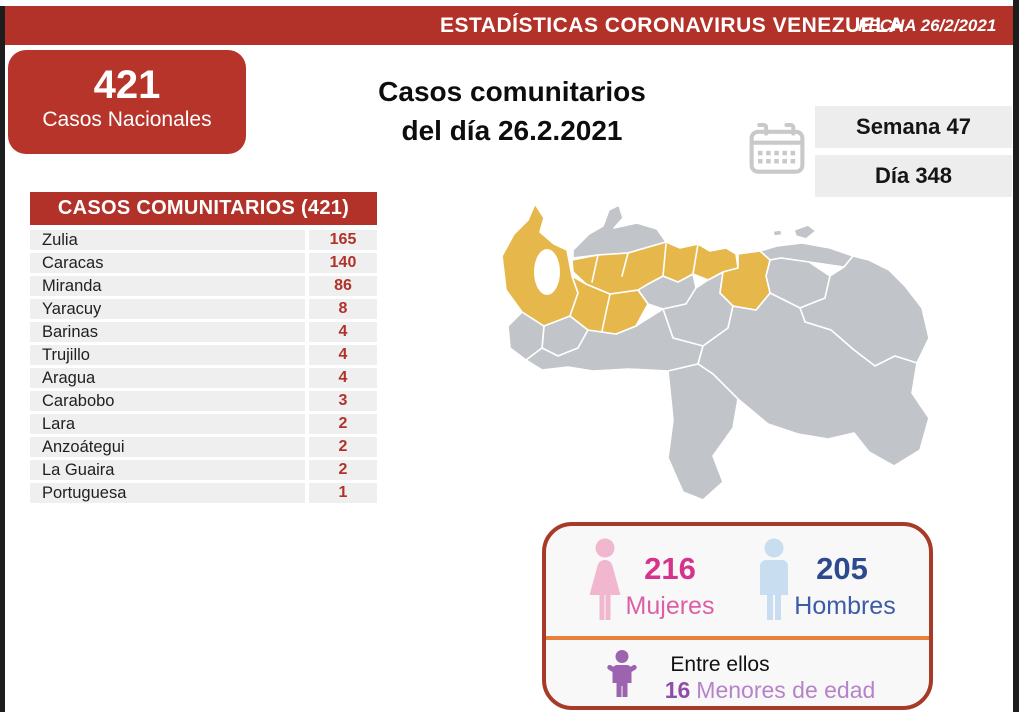 Image resolution: width=1024 pixels, height=724 pixels. Describe the element at coordinates (777, 148) in the screenshot. I see `calendar-icon` at that location.